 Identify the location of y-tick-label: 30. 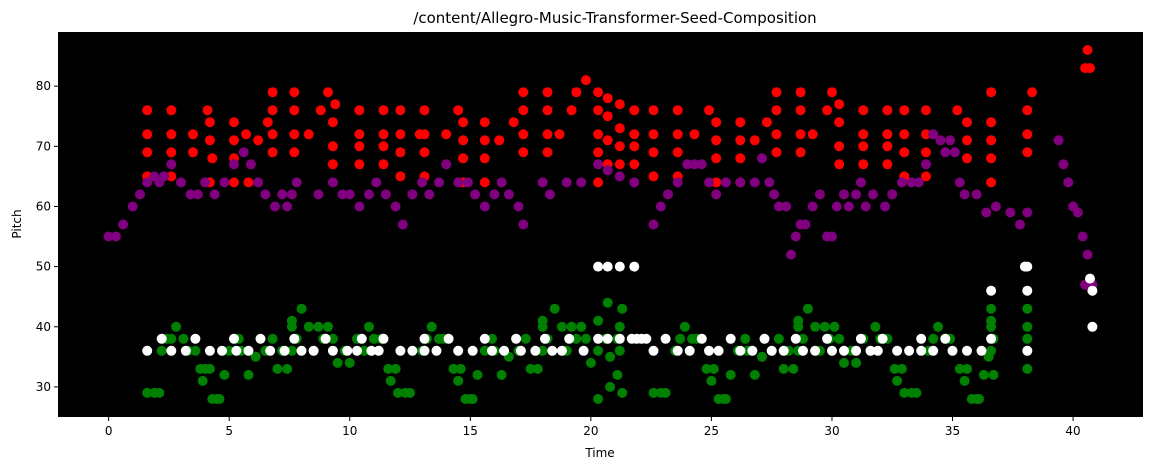
(43, 387).